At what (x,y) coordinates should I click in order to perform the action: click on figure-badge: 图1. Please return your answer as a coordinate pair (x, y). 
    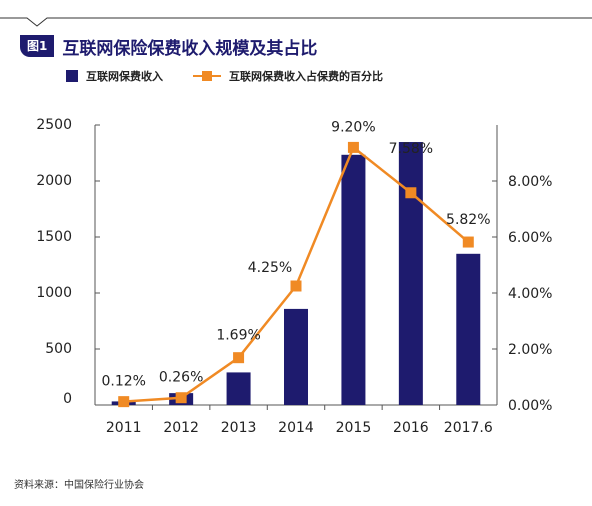
    Looking at the image, I should click on (37, 46).